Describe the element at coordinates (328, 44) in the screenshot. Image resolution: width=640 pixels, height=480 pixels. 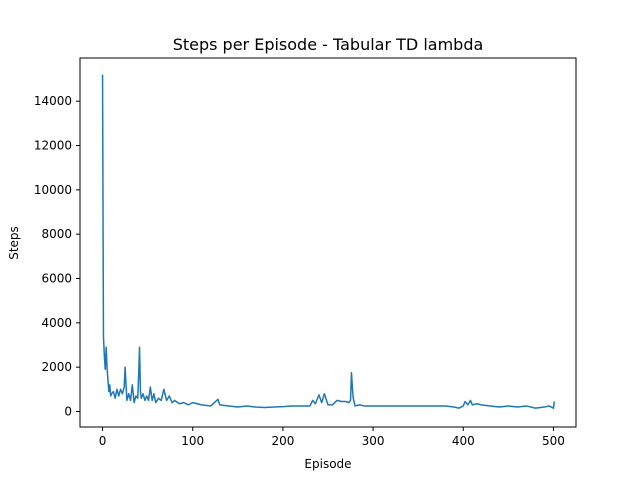
I see `chart-title: Steps per Episode - Tabular TD lambda` at that location.